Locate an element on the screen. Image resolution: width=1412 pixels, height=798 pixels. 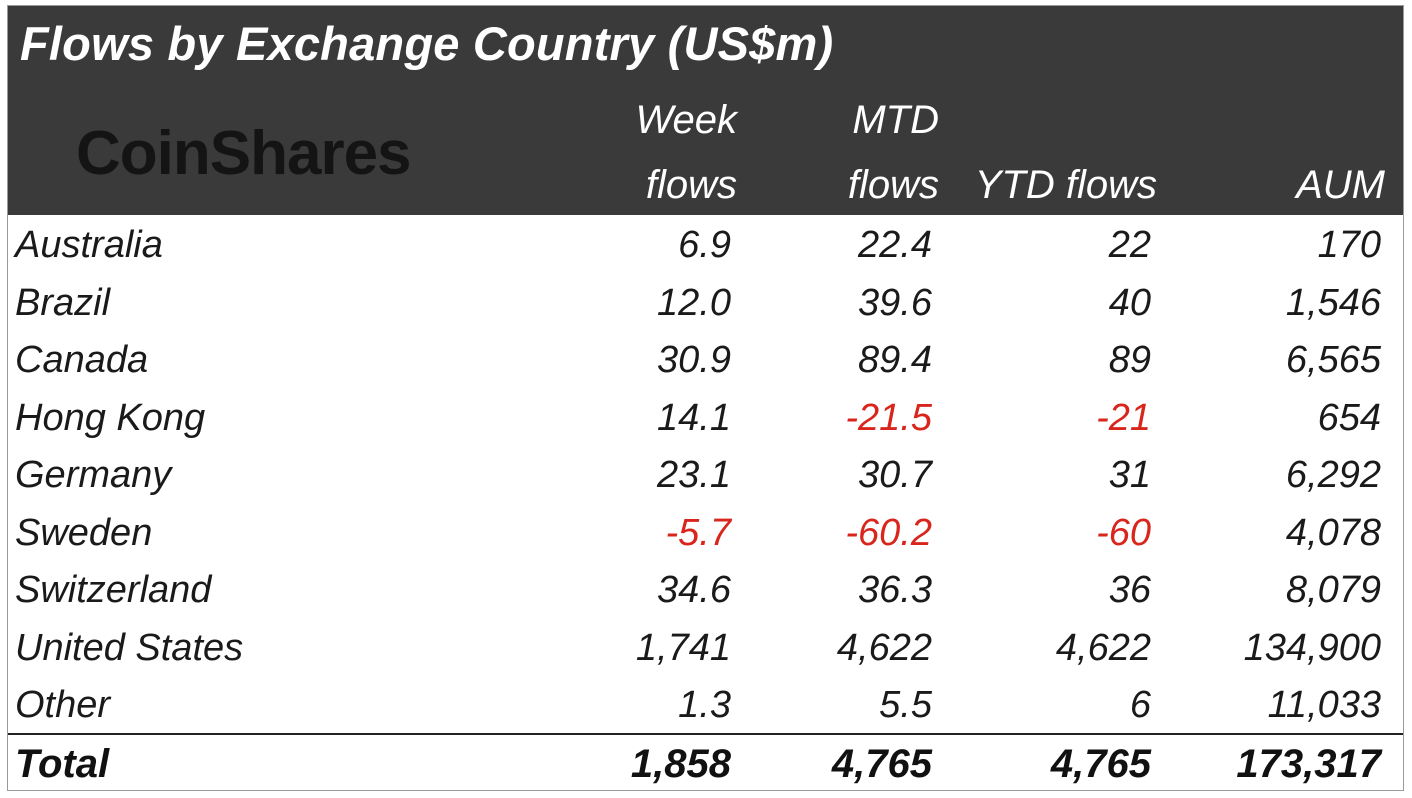
country-cell: Brazil is located at coordinates (63, 302).